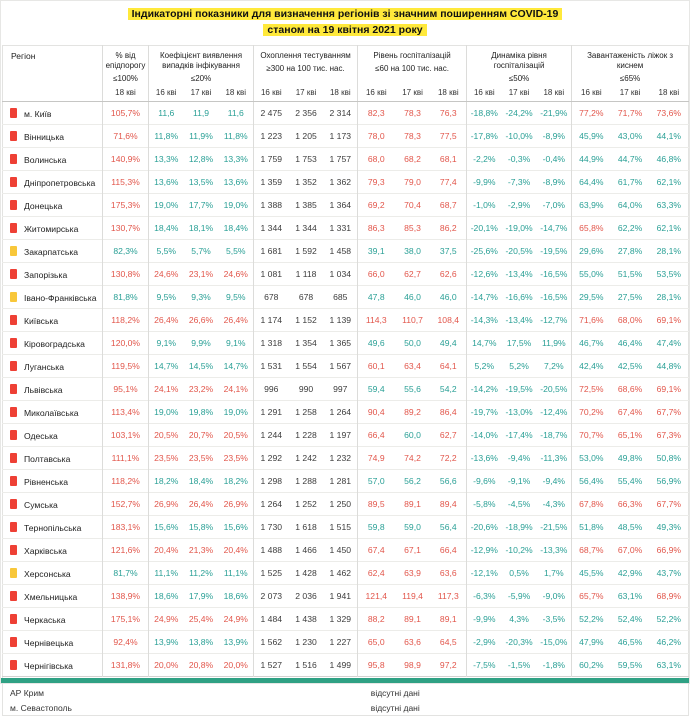  What do you see at coordinates (271, 182) in the screenshot?
I see `test-value-cell: 1 359` at bounding box center [271, 182].